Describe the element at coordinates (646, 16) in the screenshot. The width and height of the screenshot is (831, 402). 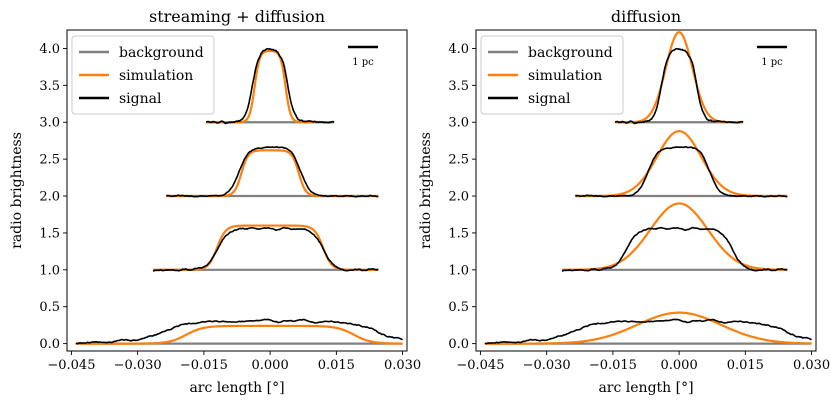
I see `chart-title: diffusion` at that location.